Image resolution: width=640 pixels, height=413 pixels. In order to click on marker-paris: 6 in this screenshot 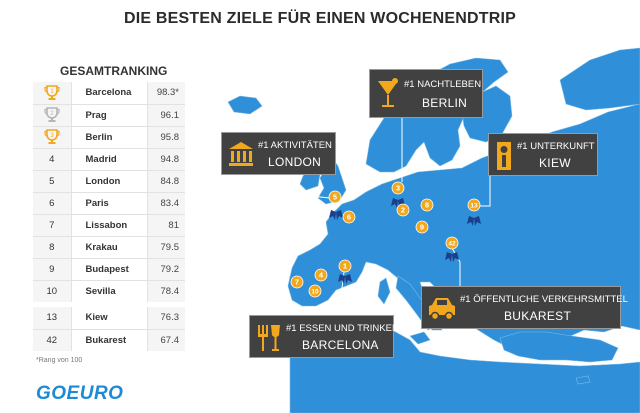, I will do `click(349, 217)`.